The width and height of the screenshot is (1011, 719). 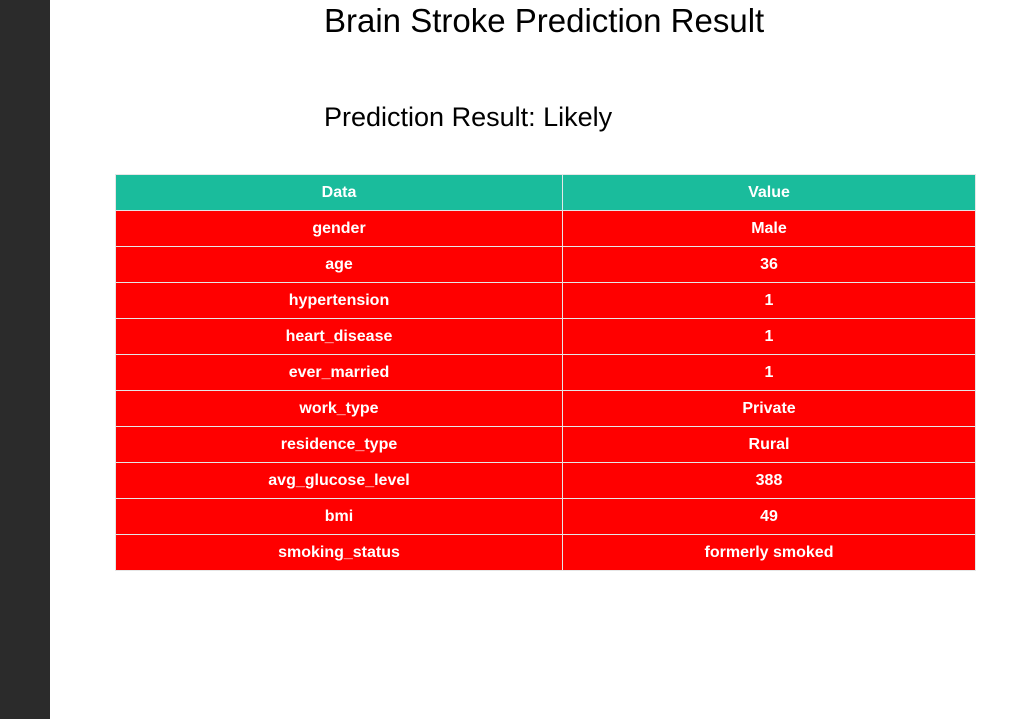 What do you see at coordinates (339, 228) in the screenshot?
I see `row-field: gender` at bounding box center [339, 228].